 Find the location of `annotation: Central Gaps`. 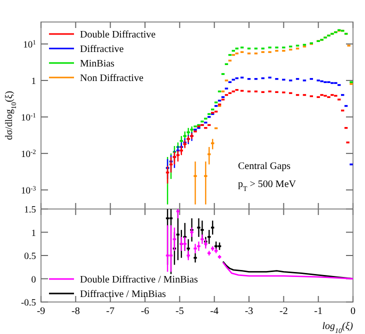

annotation: Central Gaps is located at coordinates (264, 166).